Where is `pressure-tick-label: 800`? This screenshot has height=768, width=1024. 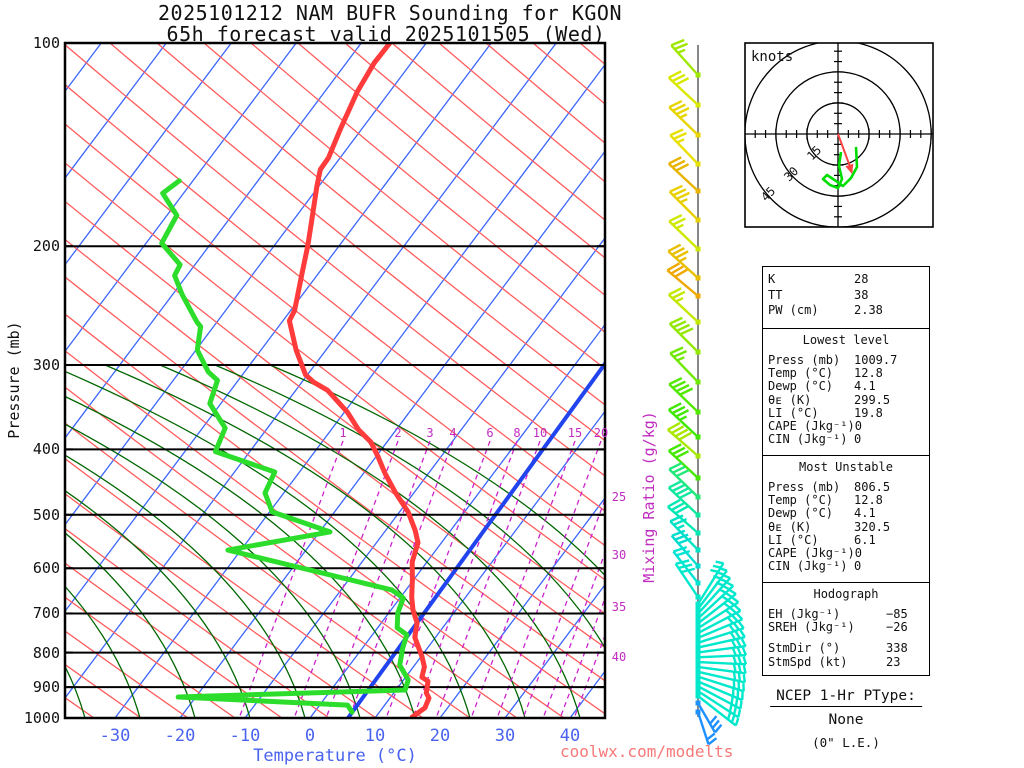
pressure-tick-label: 800 is located at coordinates (46, 652).